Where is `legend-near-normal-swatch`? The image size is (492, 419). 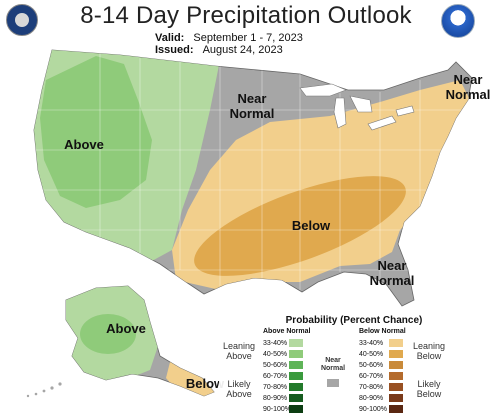
legend-near-normal-swatch is located at coordinates (333, 383).